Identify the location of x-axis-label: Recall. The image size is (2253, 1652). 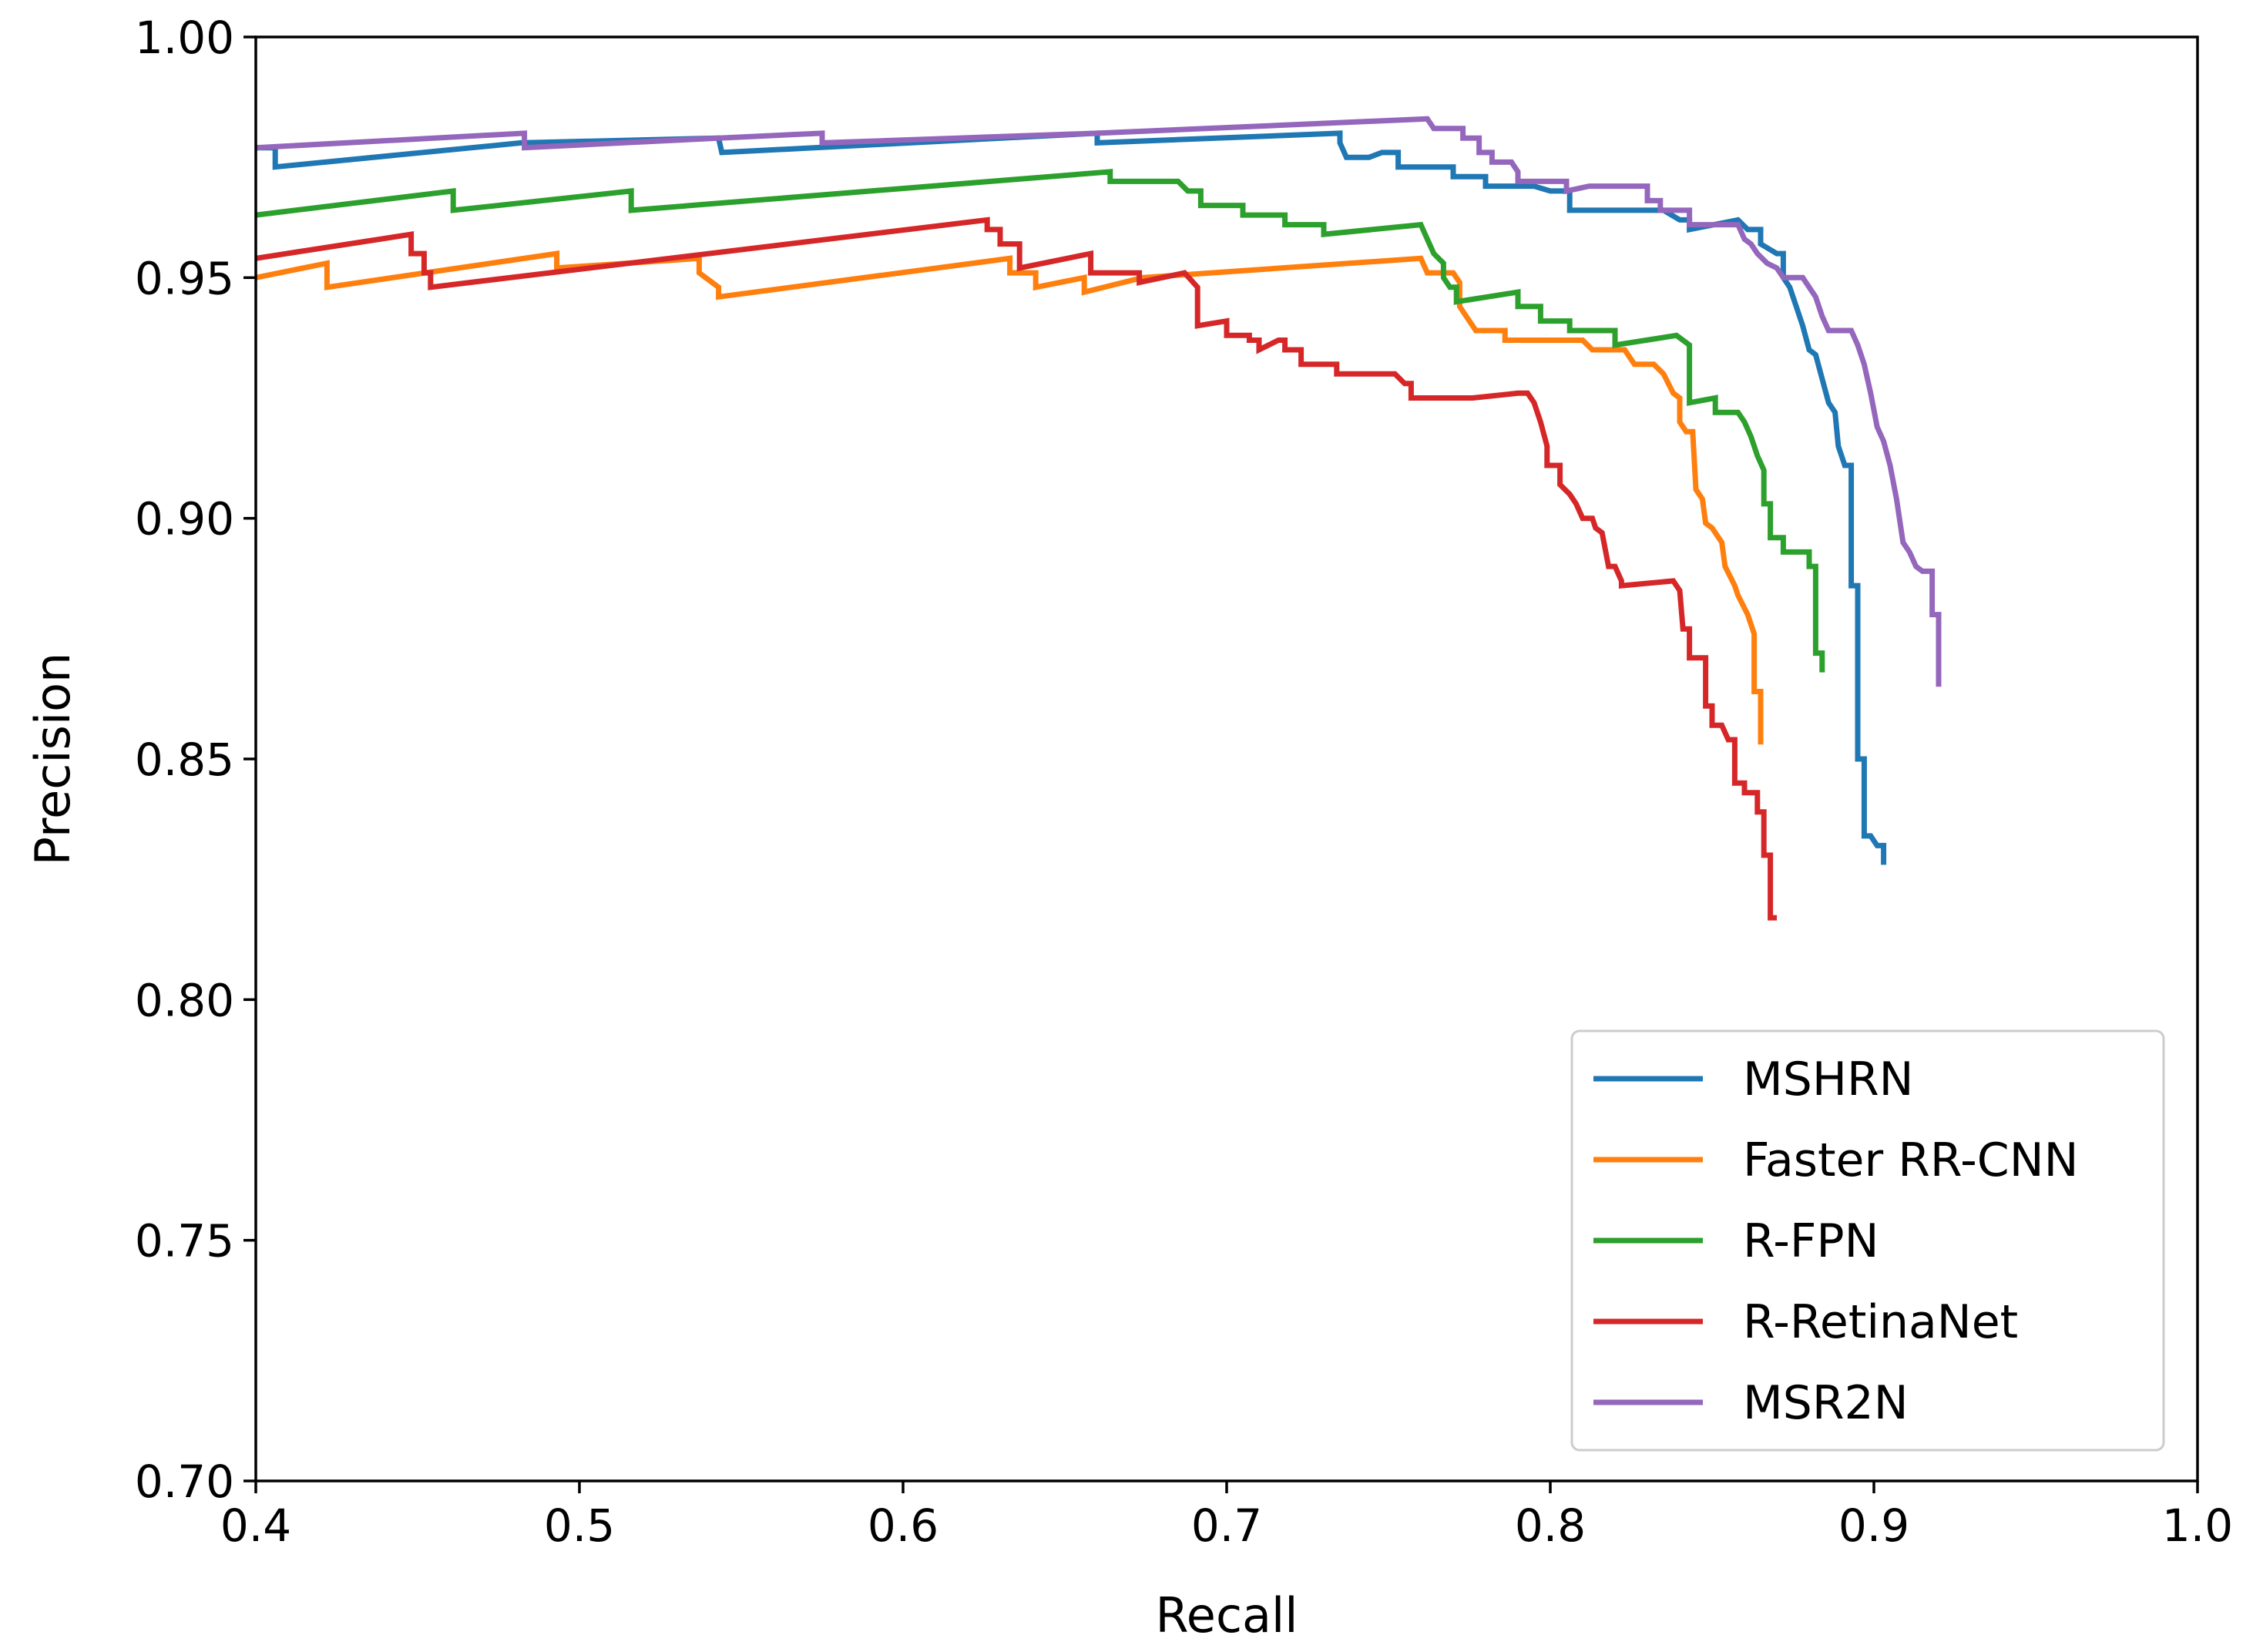
(1227, 1615).